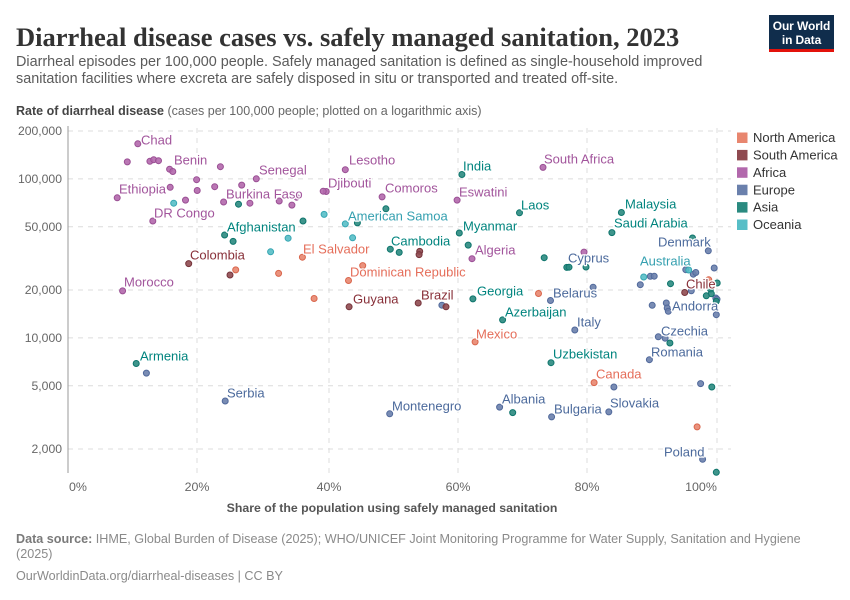 This screenshot has height=600, width=850. What do you see at coordinates (685, 331) in the screenshot?
I see `svg-text: Czechia` at bounding box center [685, 331].